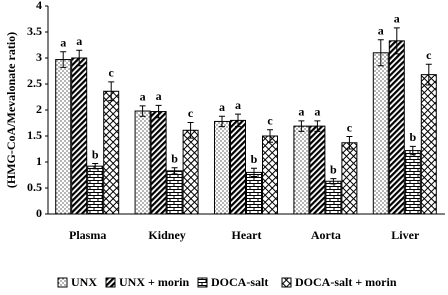 The image size is (448, 295). What do you see at coordinates (39, 6) in the screenshot?
I see `y-tick-label: 4` at bounding box center [39, 6].